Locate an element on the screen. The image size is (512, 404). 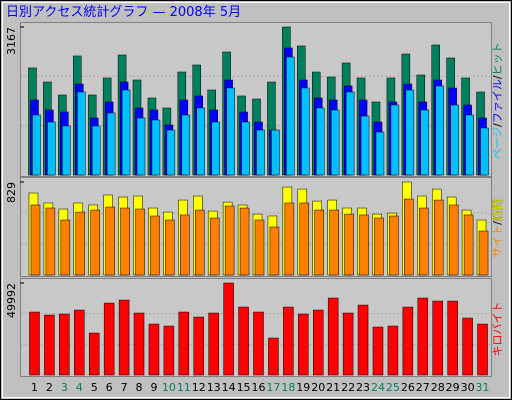
legend: ページ/ファイル/ヒット is located at coordinates (497, 100).